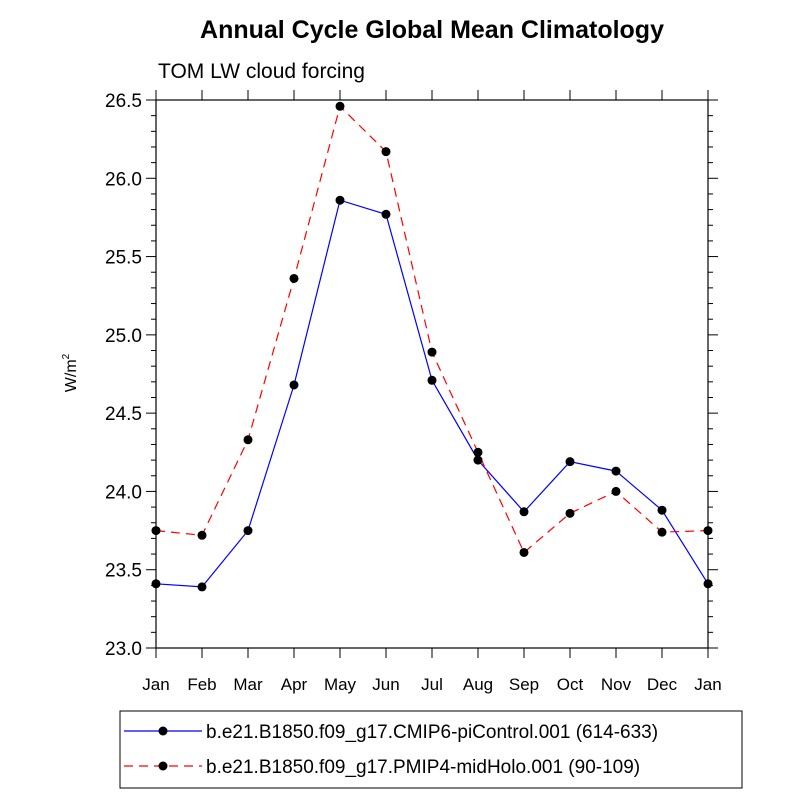 This screenshot has height=800, width=800. I want to click on legend-box, so click(431, 749).